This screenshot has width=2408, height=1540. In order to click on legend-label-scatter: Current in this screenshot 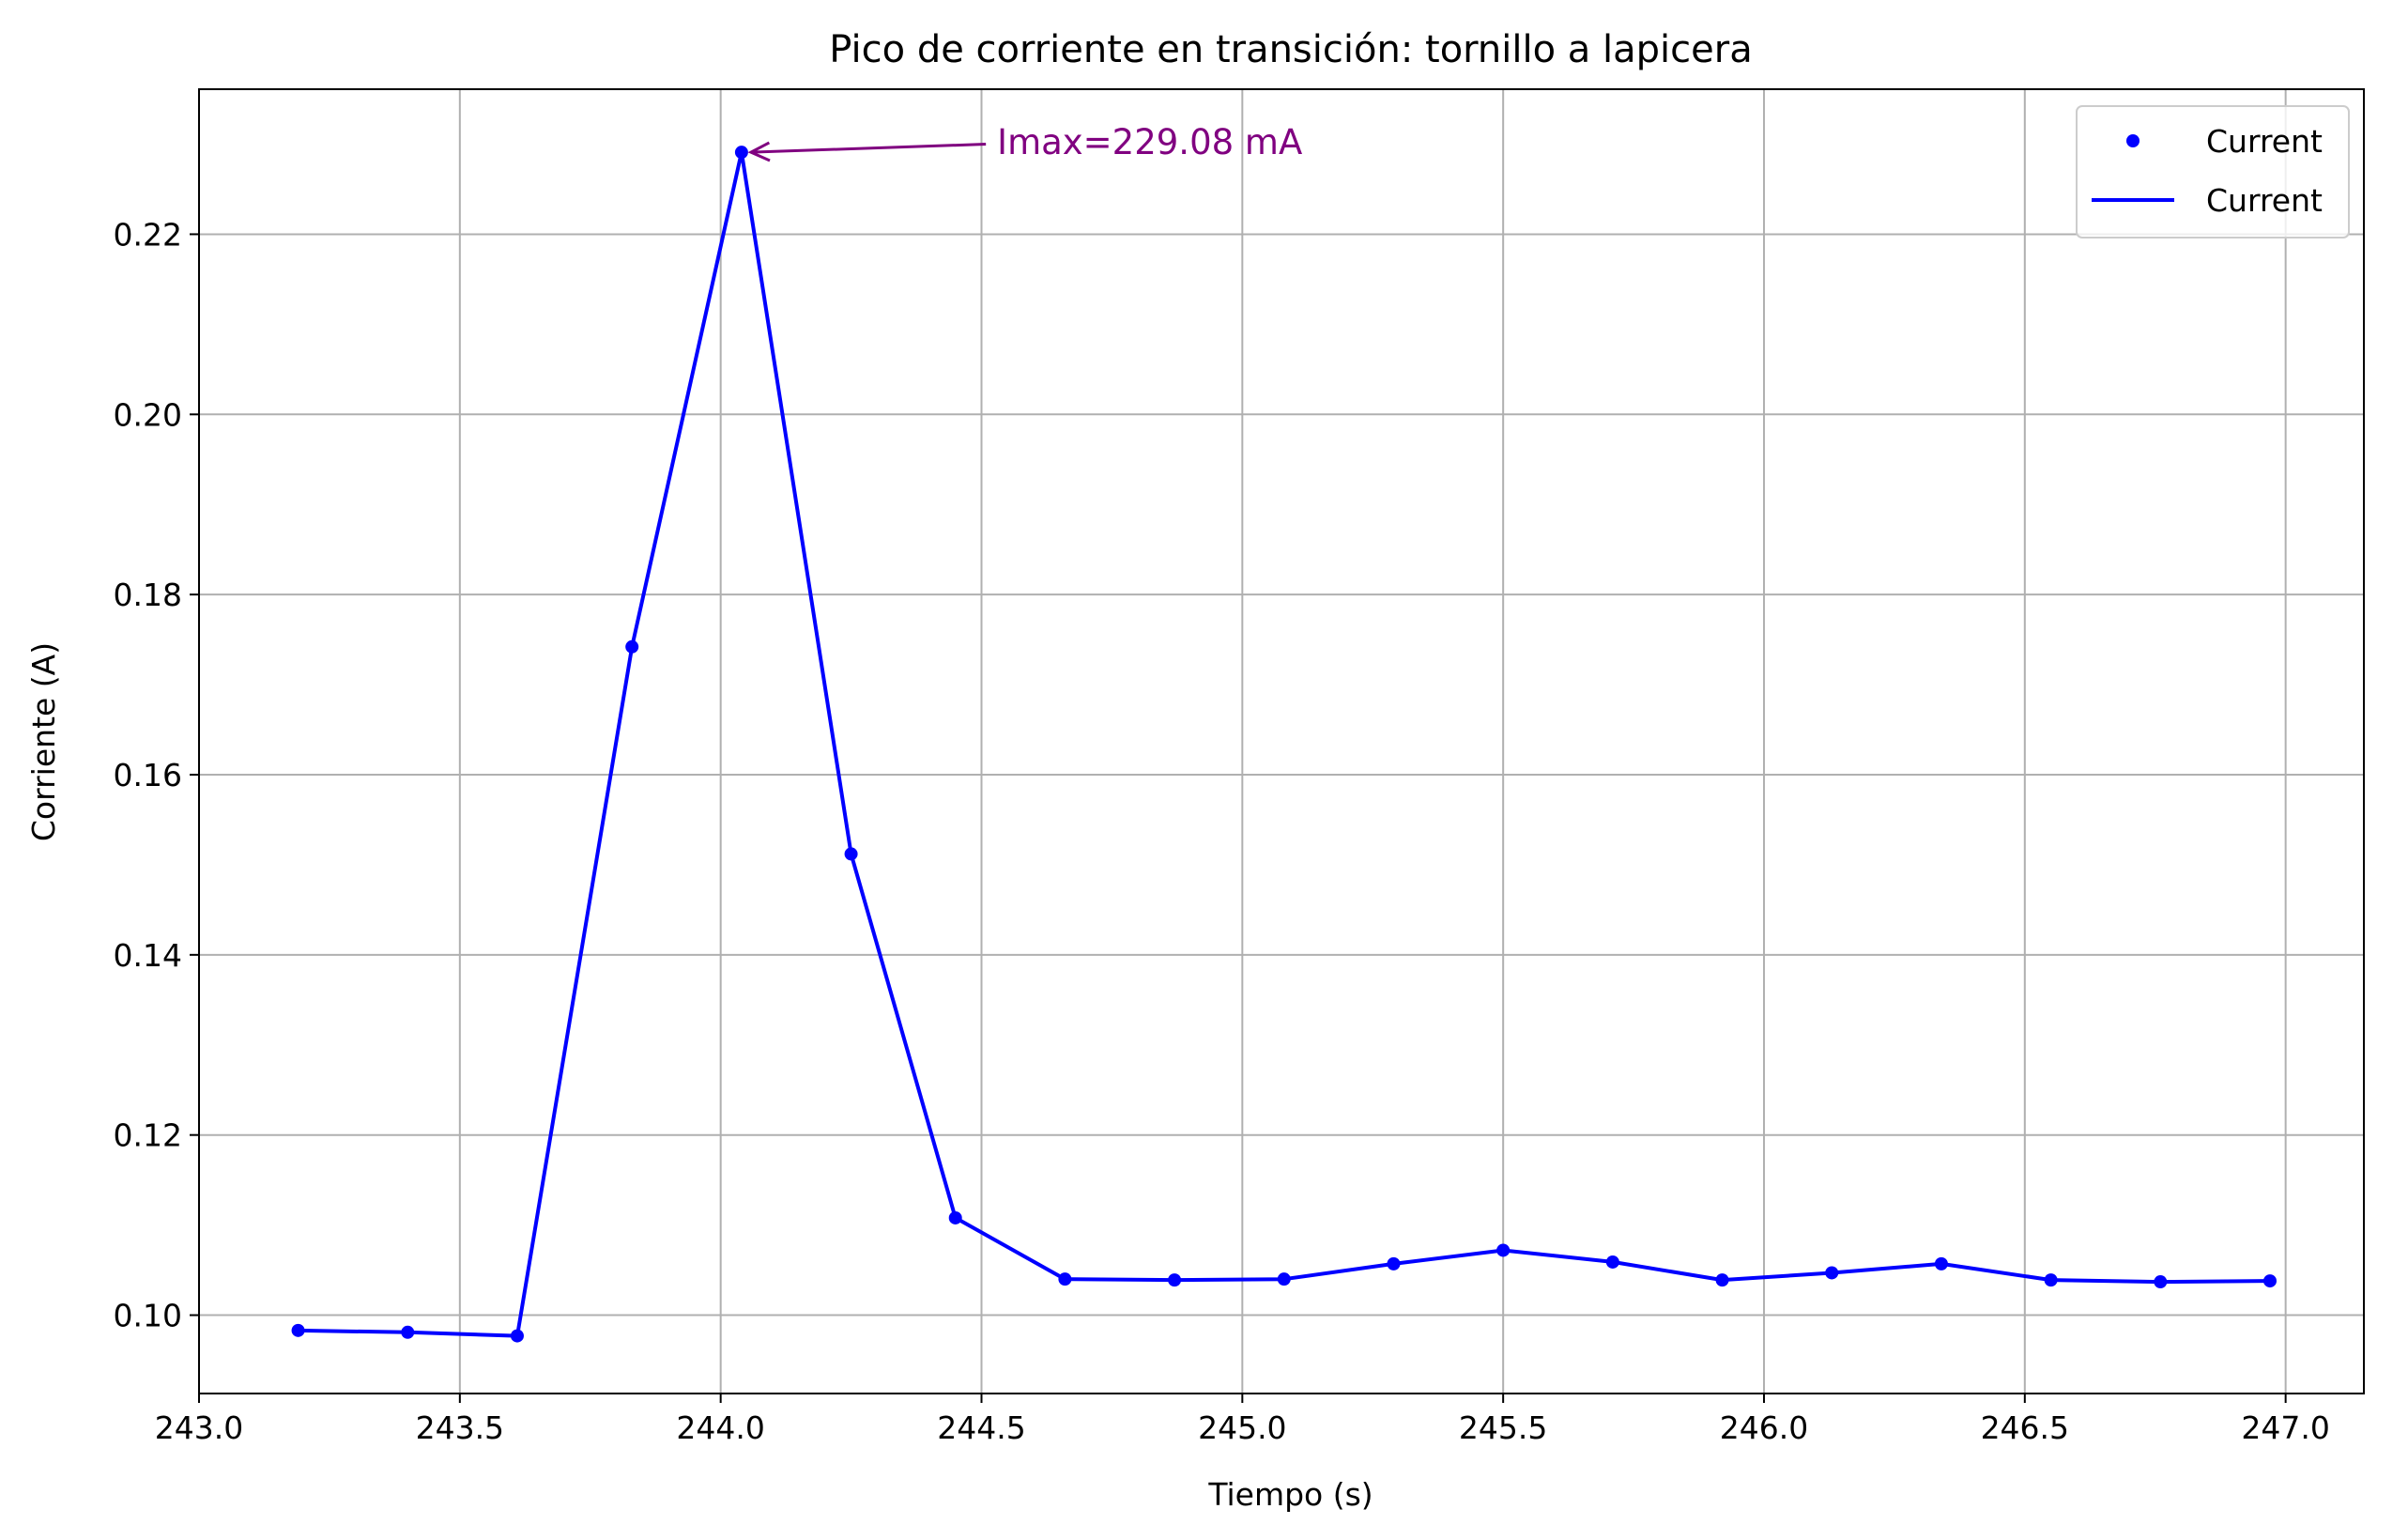, I will do `click(2264, 141)`.